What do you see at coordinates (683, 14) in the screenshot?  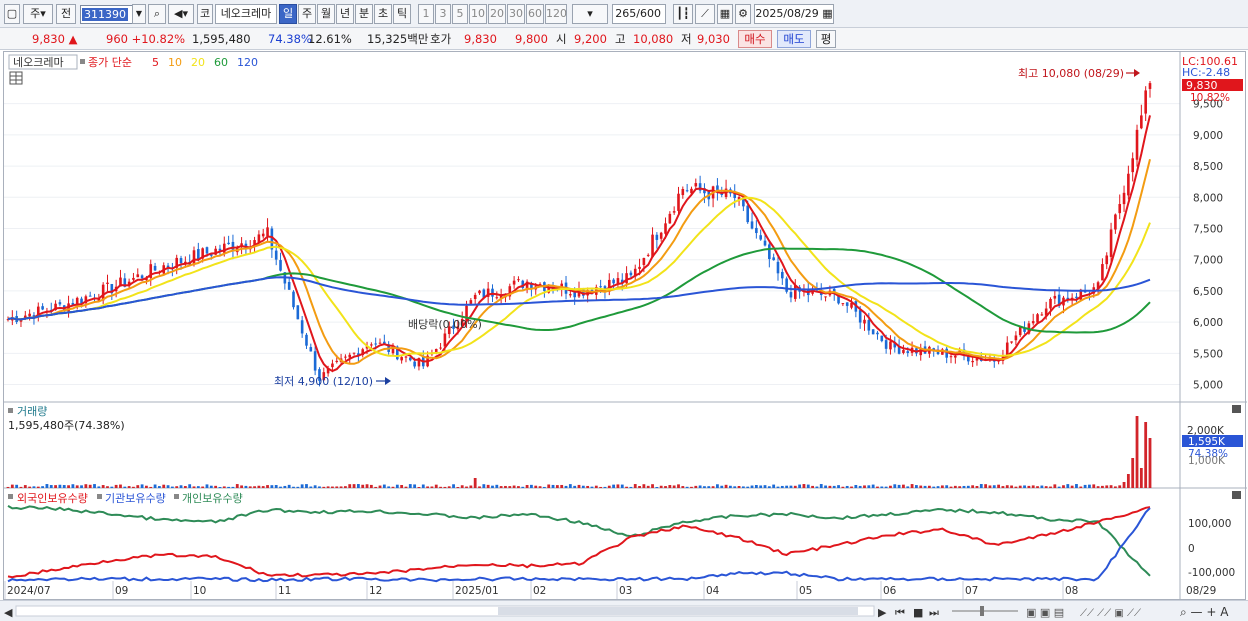 I see `candle-icon: ┃┇` at bounding box center [683, 14].